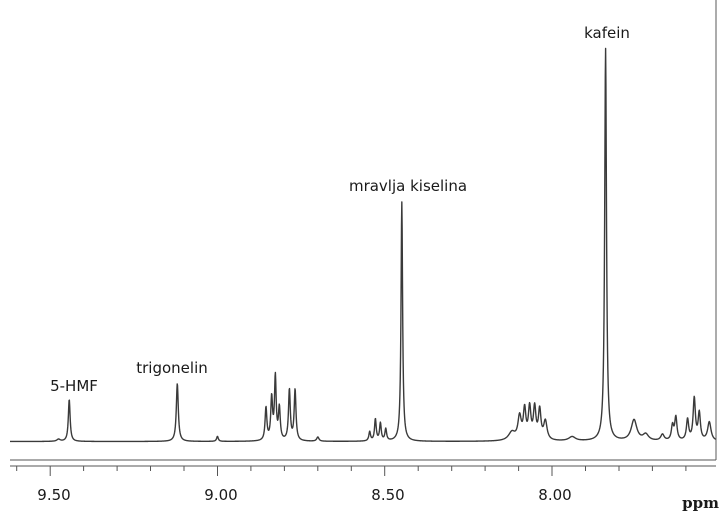 Image resolution: width=721 pixels, height=512 pixels. I want to click on x-axis-ticks, so click(351, 471).